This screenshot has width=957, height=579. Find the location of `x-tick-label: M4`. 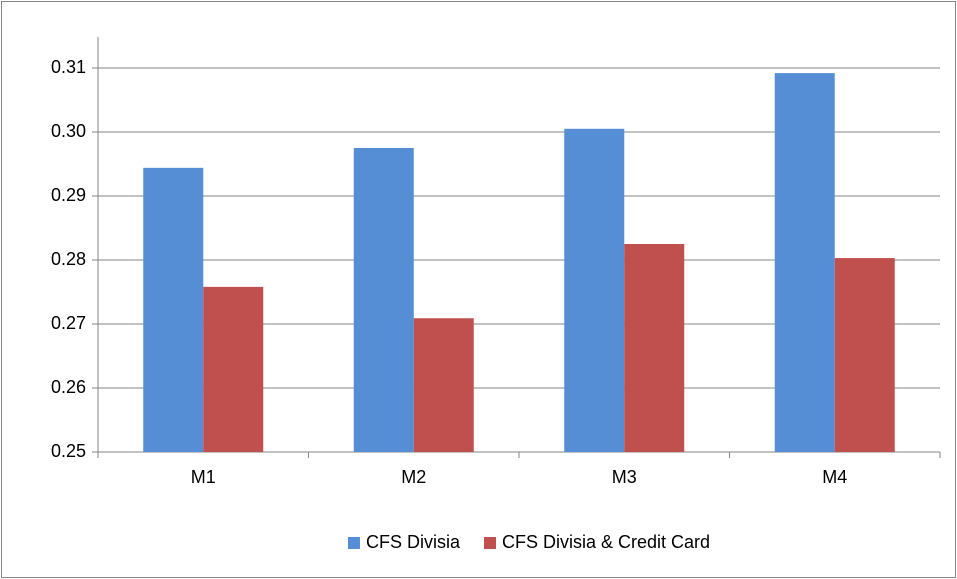

x-tick-label: M4 is located at coordinates (834, 477).